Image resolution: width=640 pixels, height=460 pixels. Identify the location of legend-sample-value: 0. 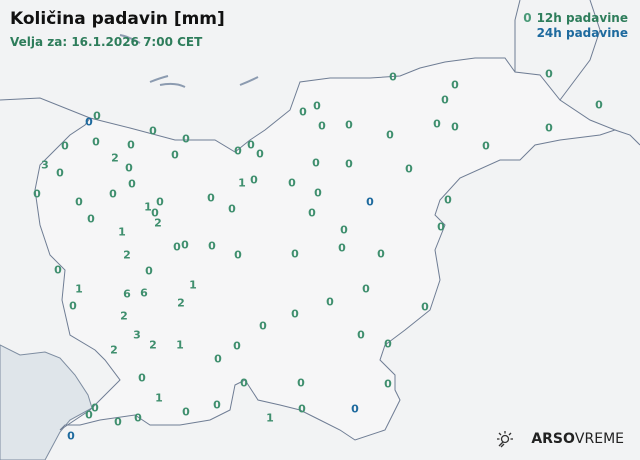
(527, 18).